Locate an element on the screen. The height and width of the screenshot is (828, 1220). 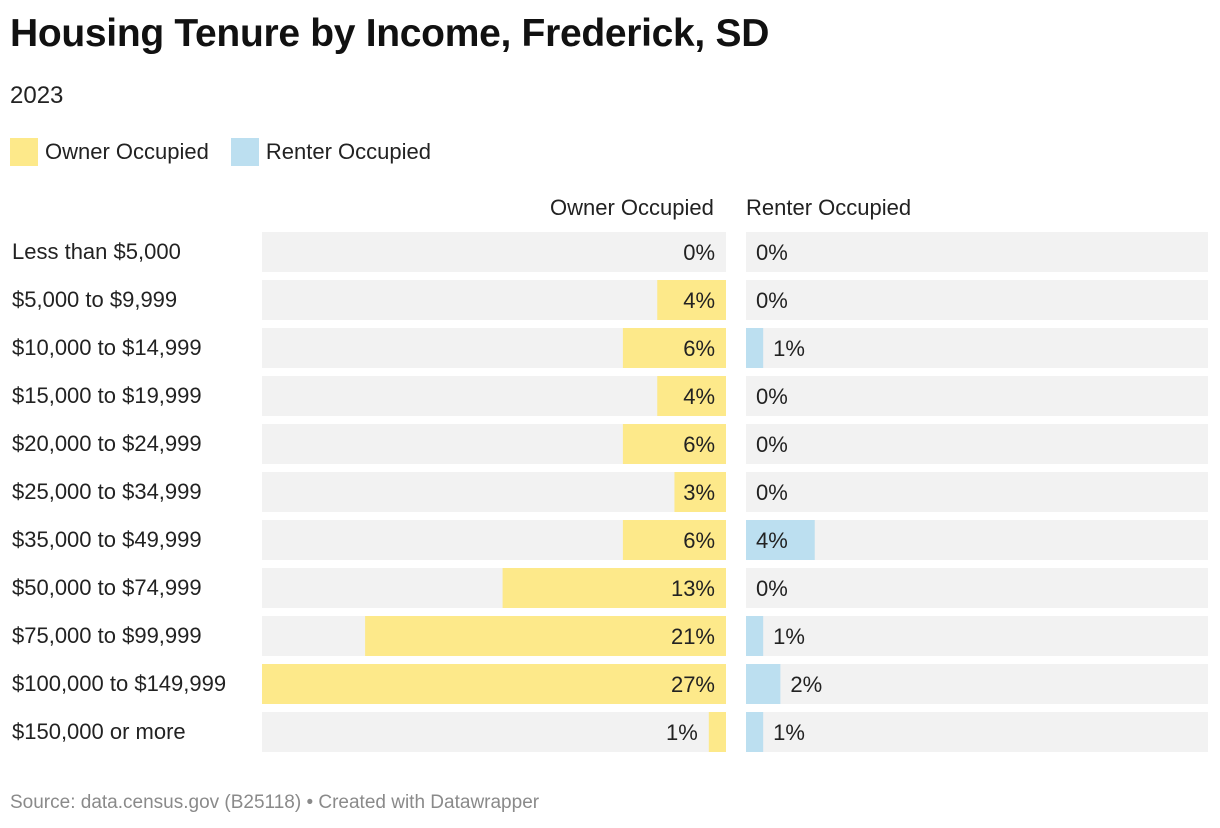
legend-item-renter: Renter Occupied is located at coordinates (330, 152).